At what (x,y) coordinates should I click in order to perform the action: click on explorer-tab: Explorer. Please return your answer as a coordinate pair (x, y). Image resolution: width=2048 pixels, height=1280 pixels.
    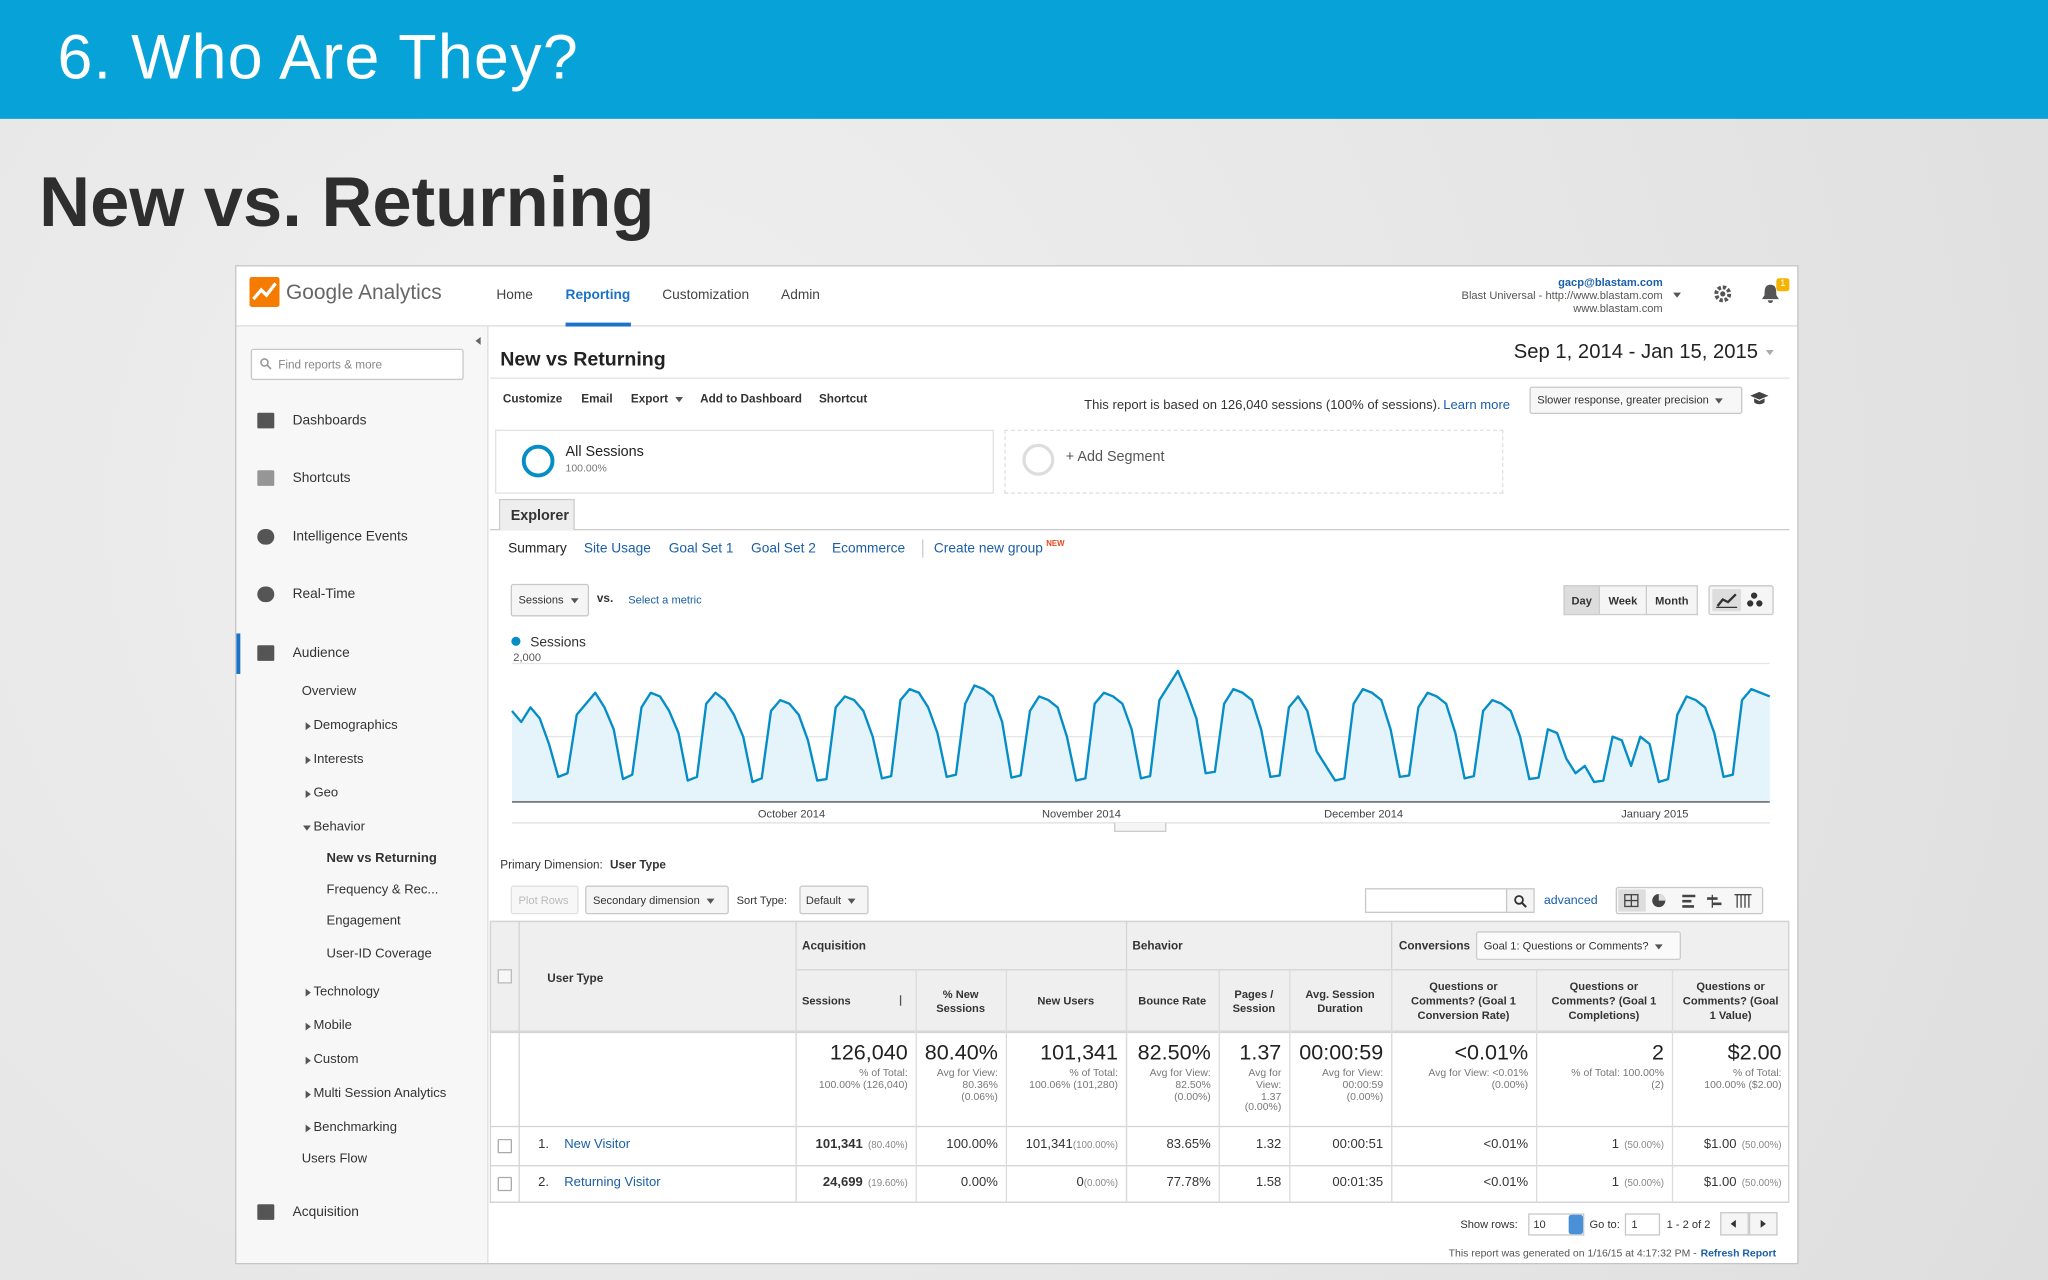
    Looking at the image, I should click on (536, 514).